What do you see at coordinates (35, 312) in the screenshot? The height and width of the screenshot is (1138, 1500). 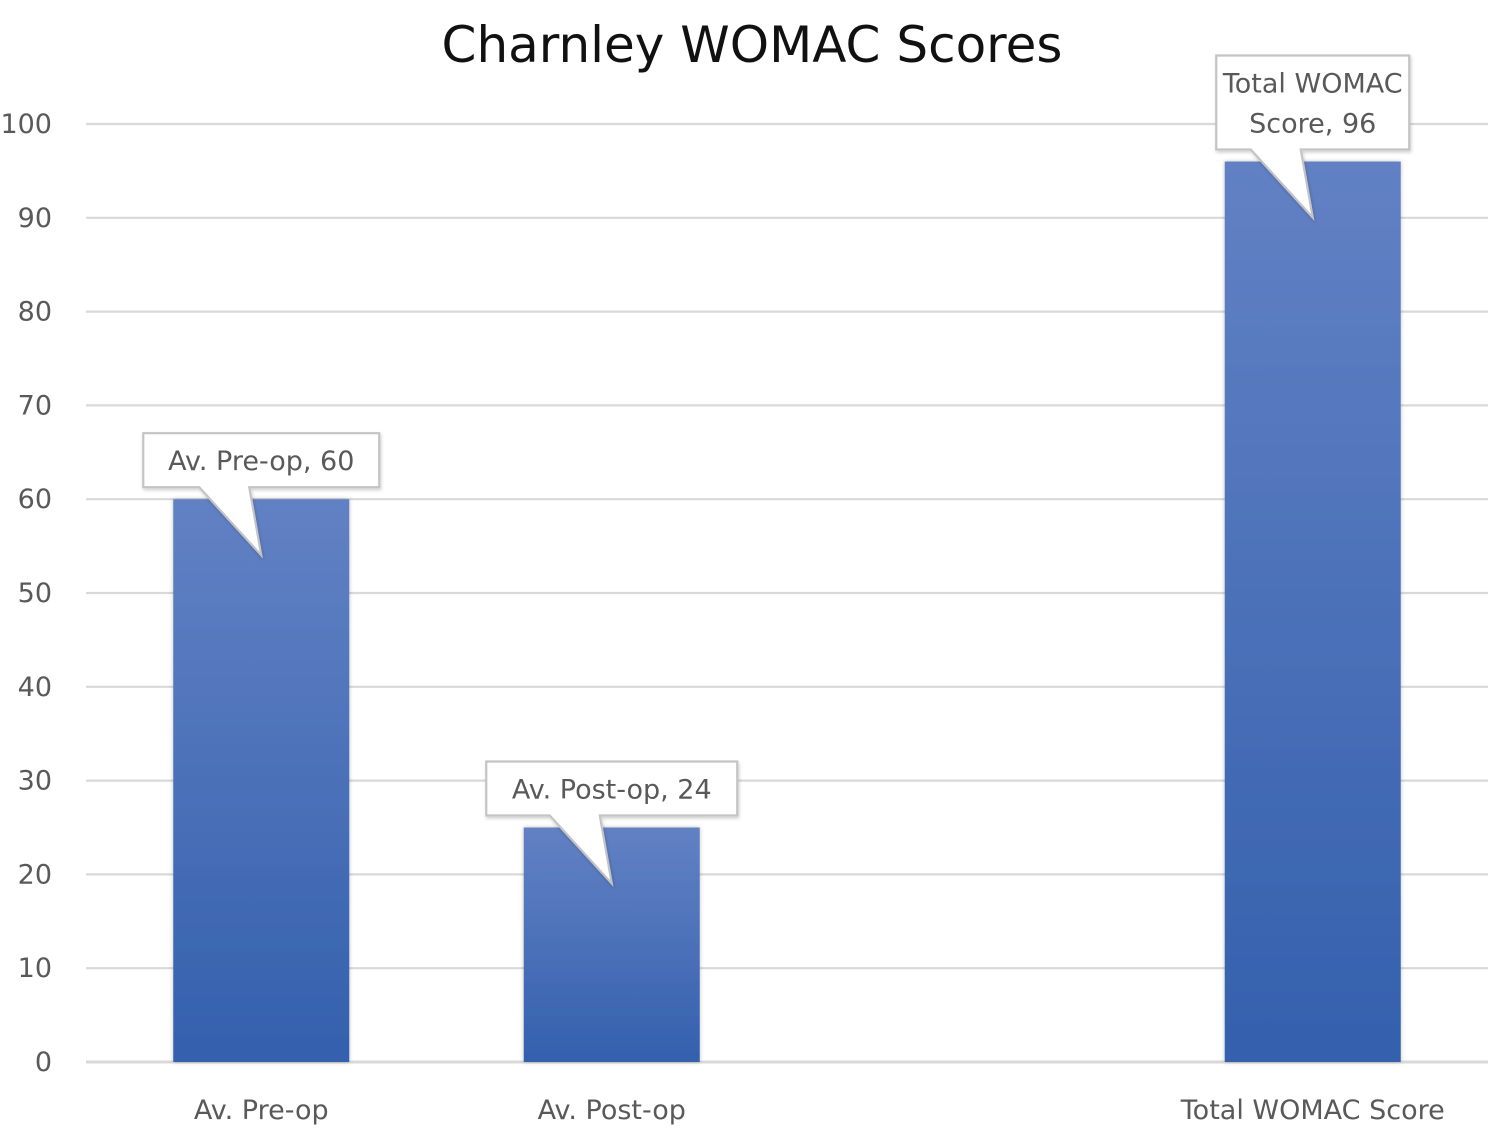 I see `y-tick-label: 80` at bounding box center [35, 312].